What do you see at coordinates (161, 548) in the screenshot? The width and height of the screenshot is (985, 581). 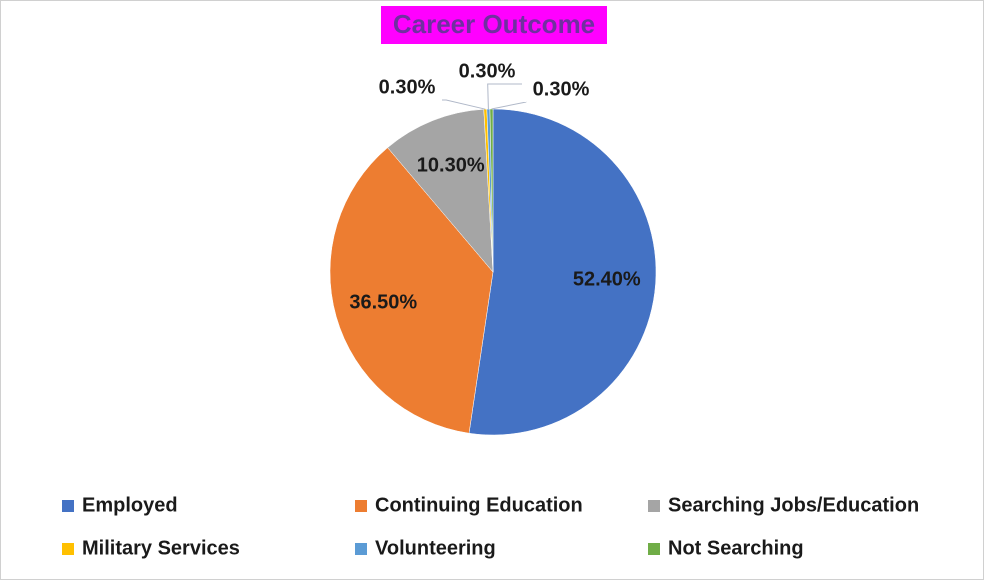 I see `legend-label: Military Services` at bounding box center [161, 548].